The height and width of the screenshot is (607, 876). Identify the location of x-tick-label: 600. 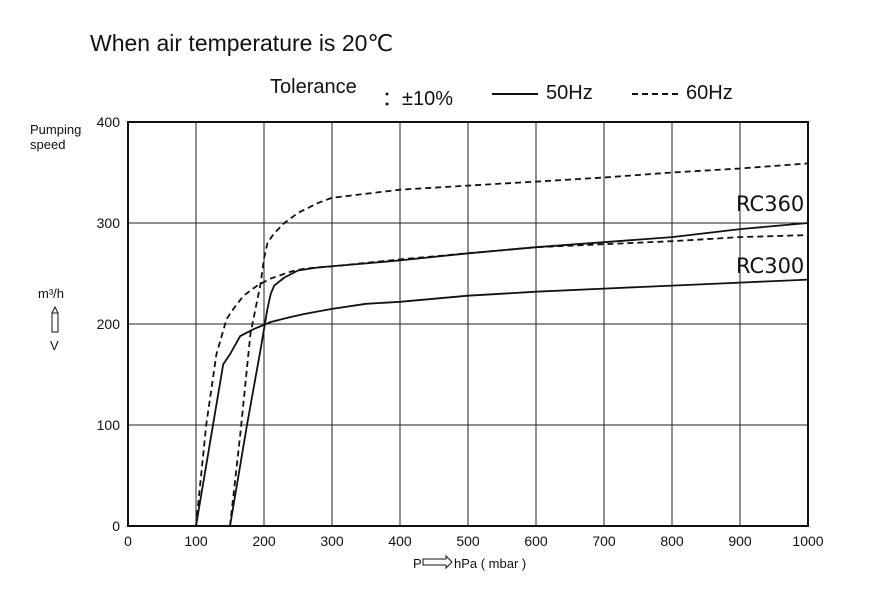
(536, 541).